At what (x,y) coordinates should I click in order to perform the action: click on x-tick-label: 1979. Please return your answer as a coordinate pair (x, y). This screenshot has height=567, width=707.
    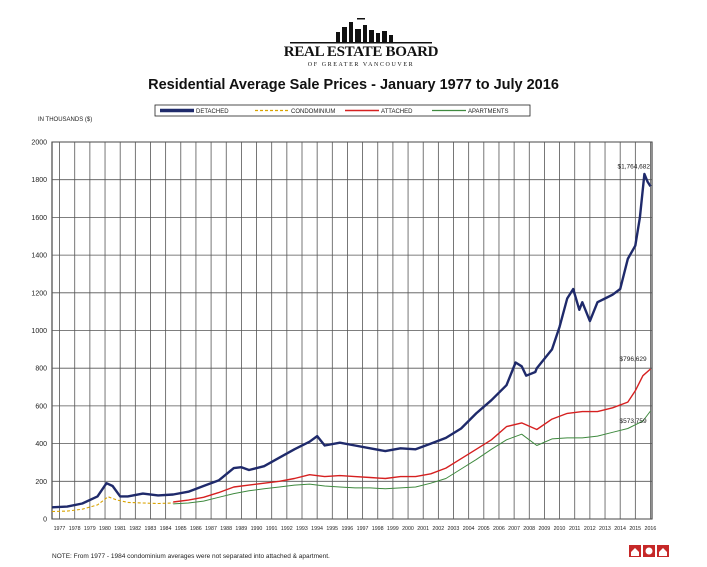
    Looking at the image, I should click on (90, 529).